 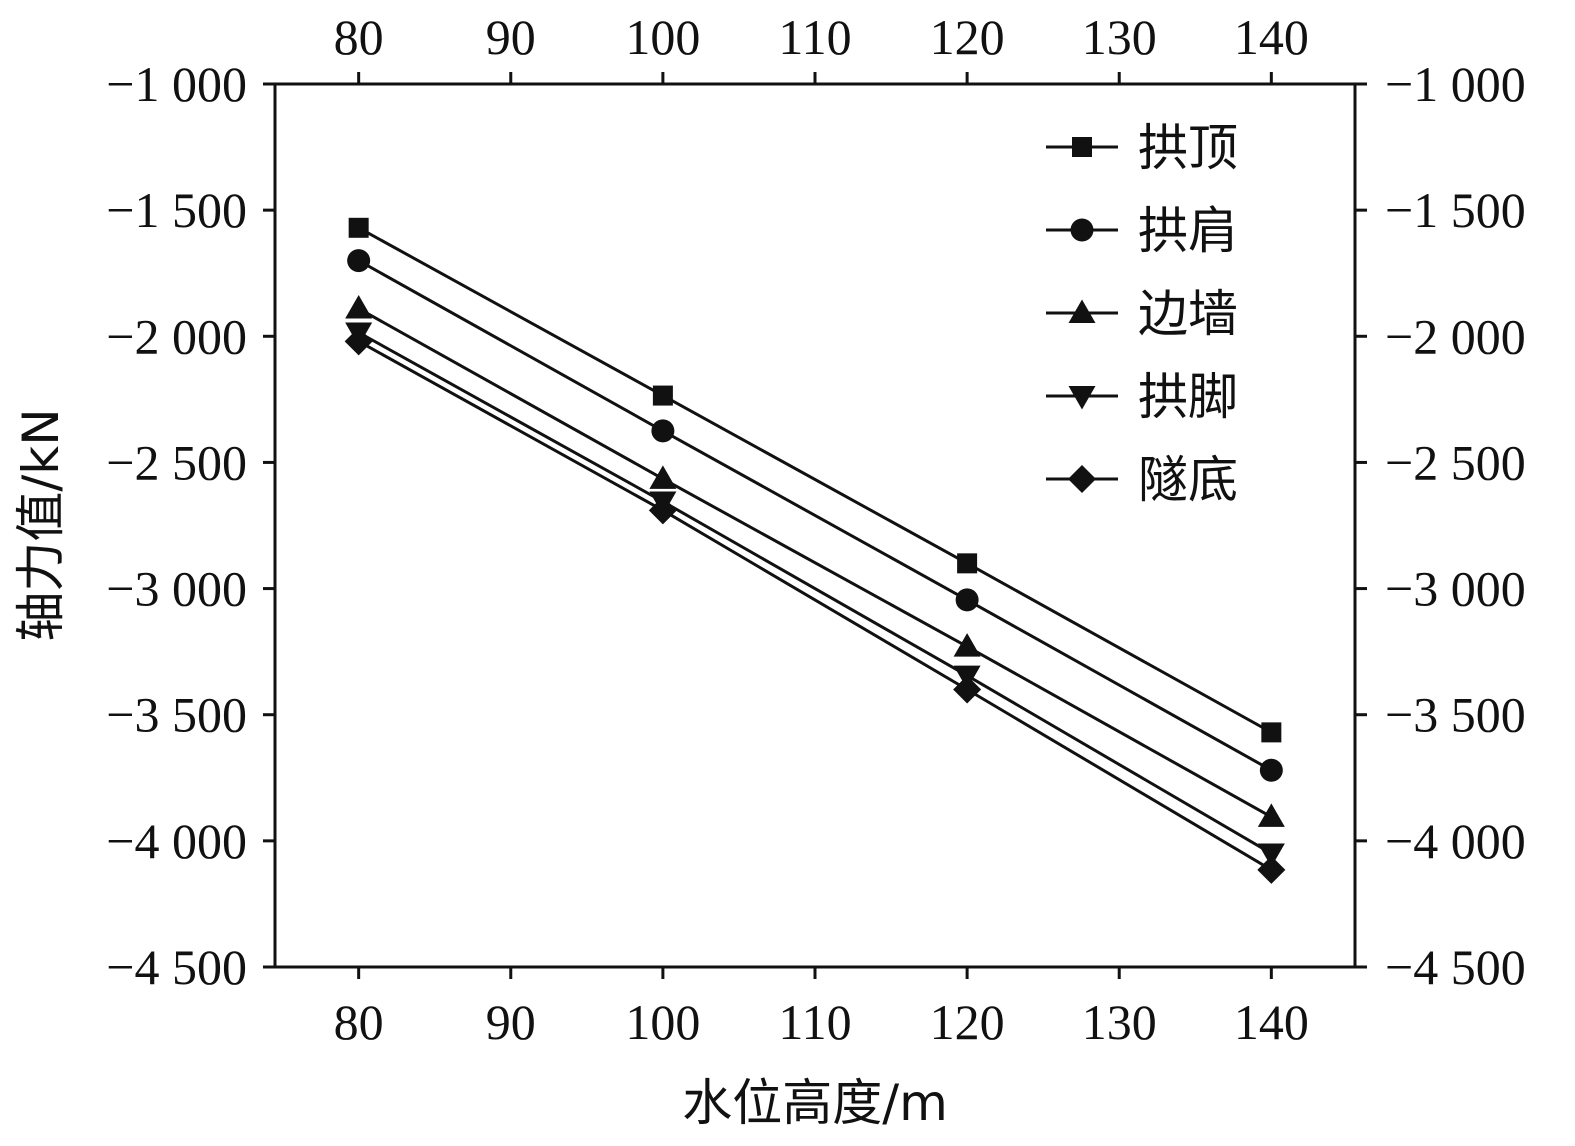 I want to click on y-tick-label-right: −3 000, so click(x=1455, y=589).